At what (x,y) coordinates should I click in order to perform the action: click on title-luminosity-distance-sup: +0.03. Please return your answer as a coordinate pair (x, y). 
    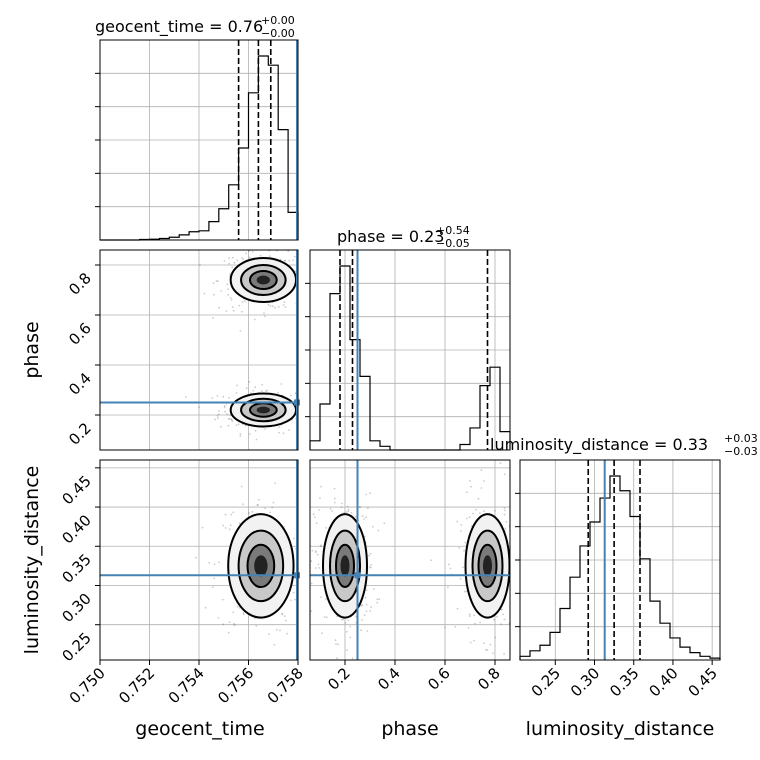
    Looking at the image, I should click on (741, 438).